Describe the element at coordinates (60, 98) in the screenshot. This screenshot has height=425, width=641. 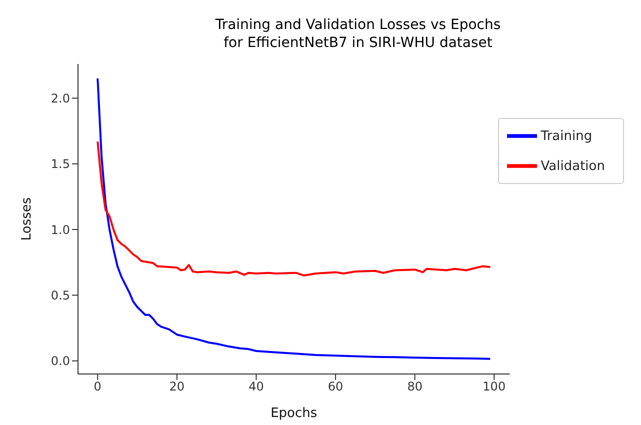
I see `y-tick-label: 2.0` at that location.